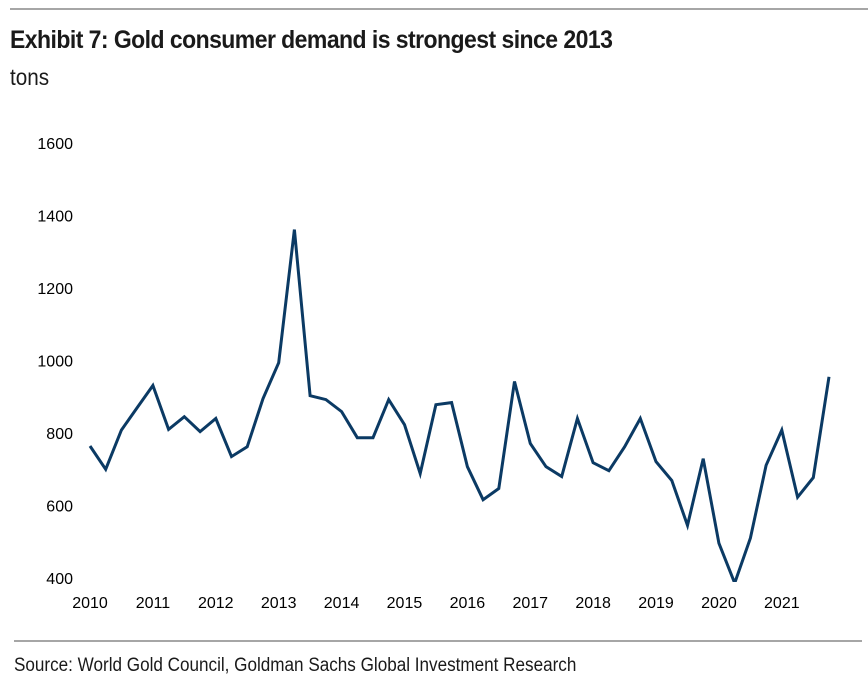 The width and height of the screenshot is (868, 686). Describe the element at coordinates (342, 603) in the screenshot. I see `x-tick-label: 2014` at that location.